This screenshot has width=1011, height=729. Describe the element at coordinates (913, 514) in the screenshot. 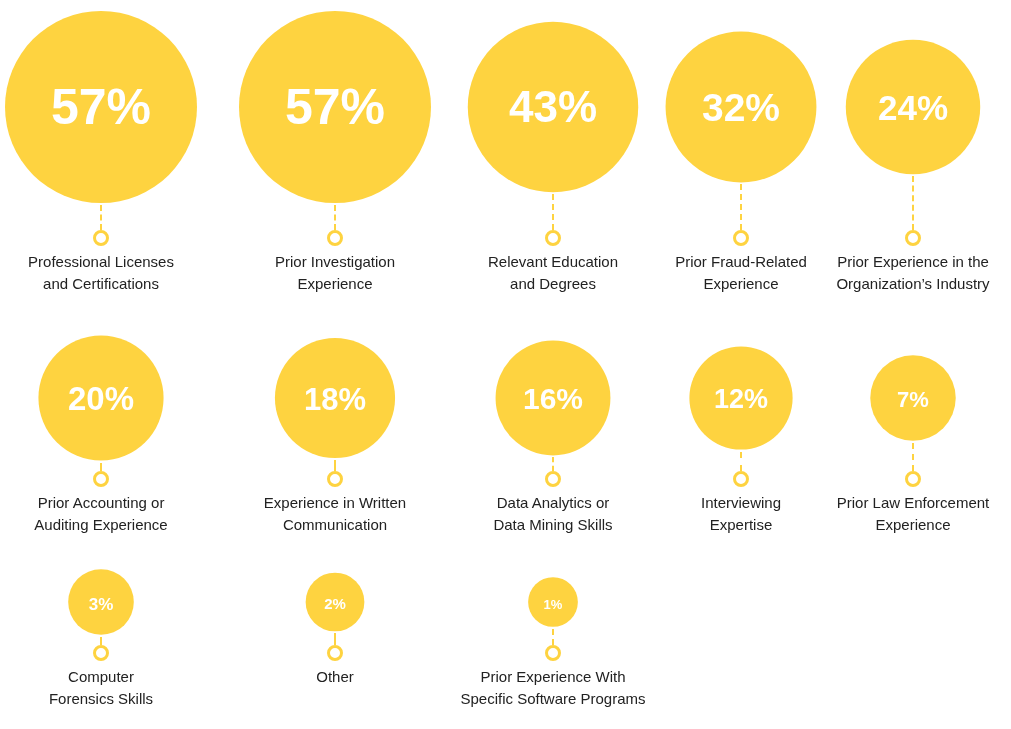

I see `category-label: Prior Law Enforcement Experience` at that location.